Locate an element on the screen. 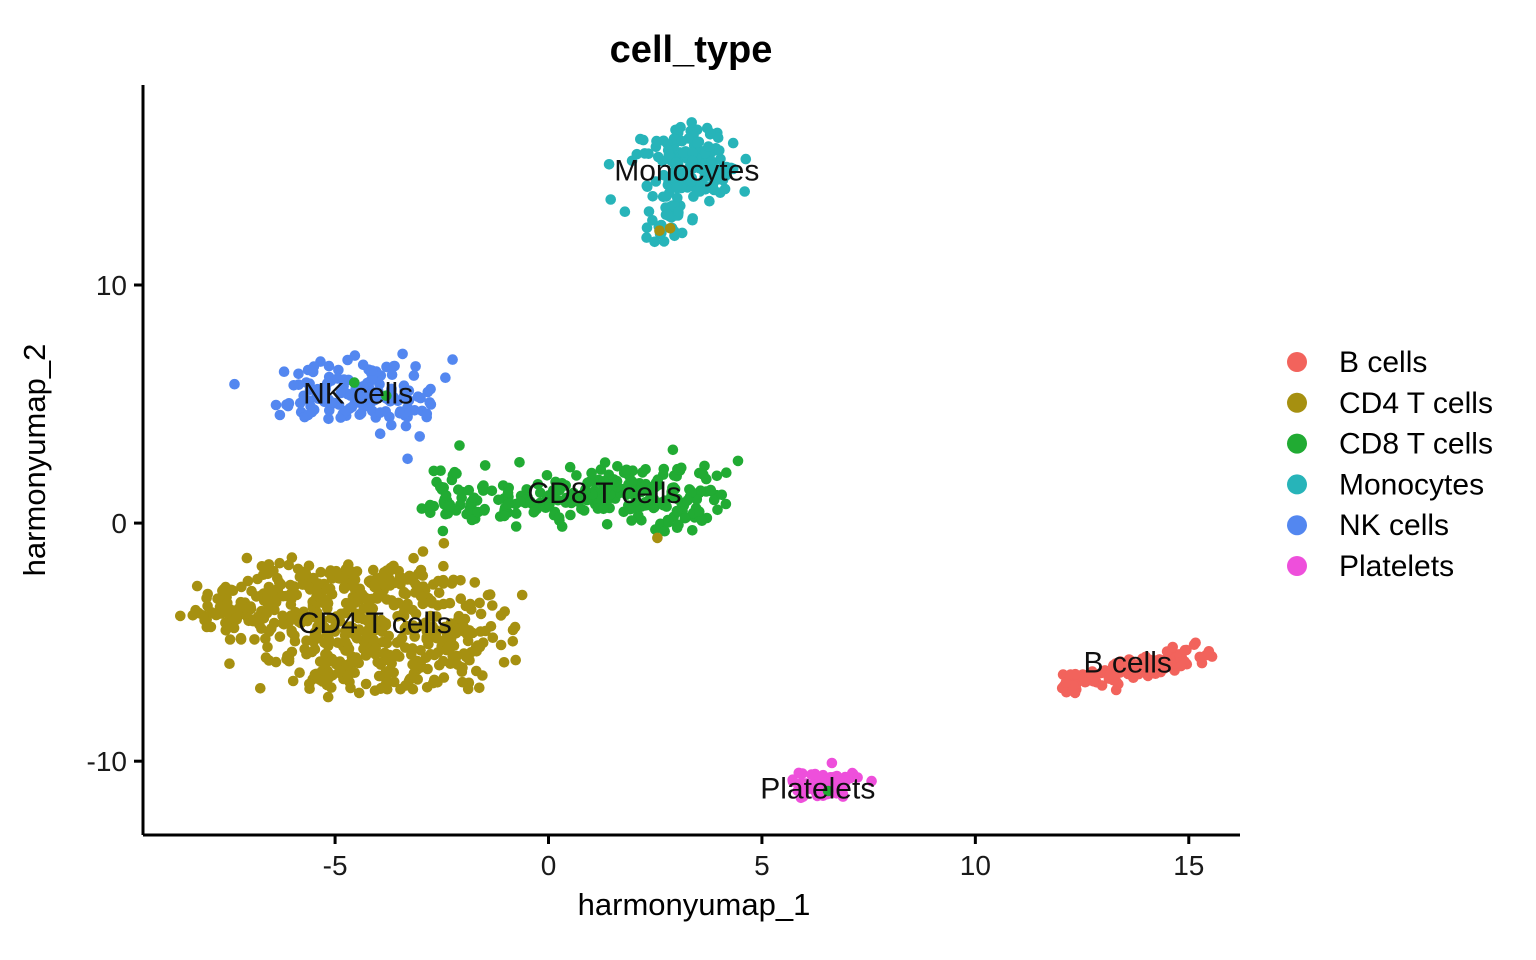 This screenshot has height=960, width=1536. y-axis-label: harmonyumap_2 is located at coordinates (34, 460).